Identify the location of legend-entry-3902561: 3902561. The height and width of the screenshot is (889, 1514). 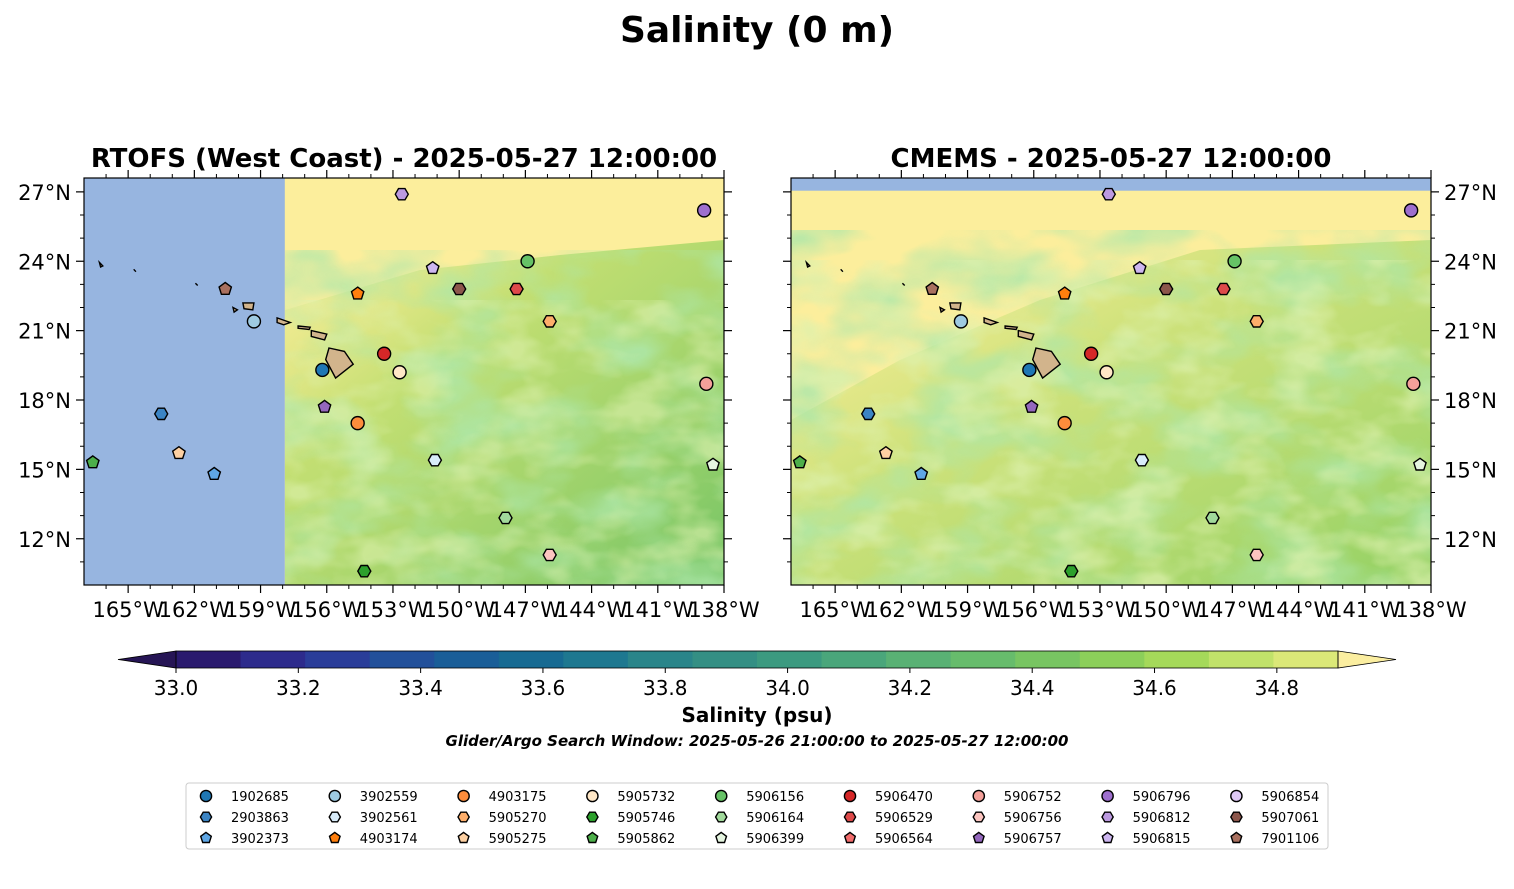
(373, 818).